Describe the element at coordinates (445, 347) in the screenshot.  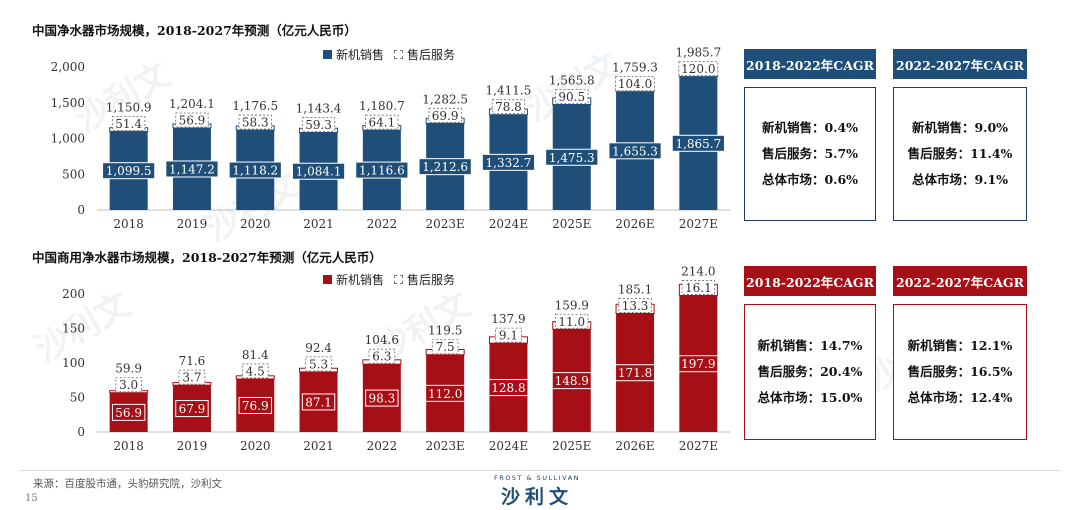
I see `data-label-after: 7.5` at that location.